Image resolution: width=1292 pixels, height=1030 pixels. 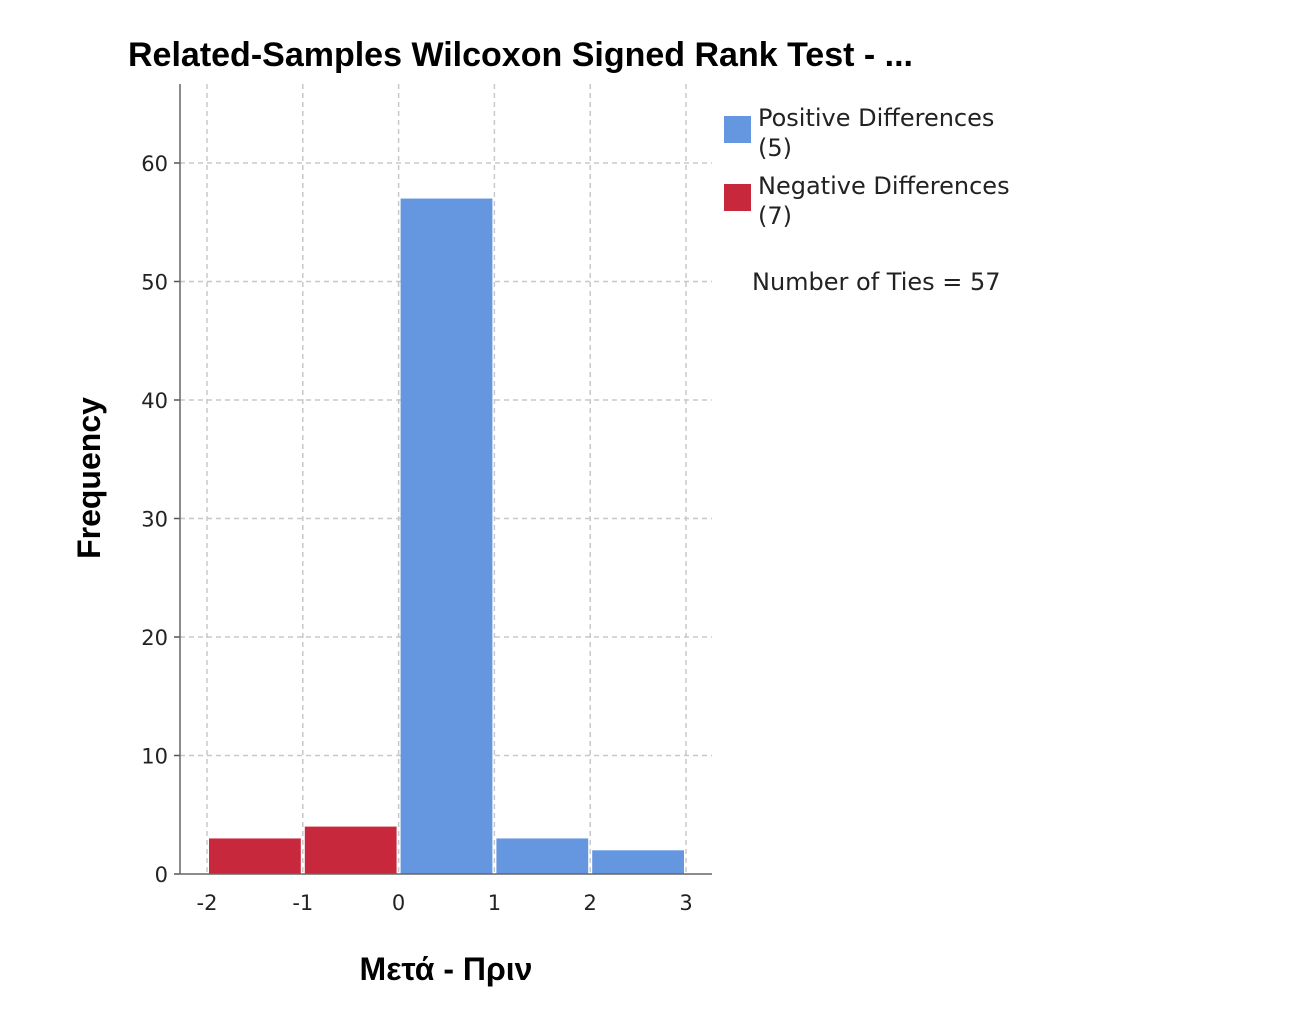 What do you see at coordinates (494, 903) in the screenshot?
I see `x-tick-label: 1` at bounding box center [494, 903].